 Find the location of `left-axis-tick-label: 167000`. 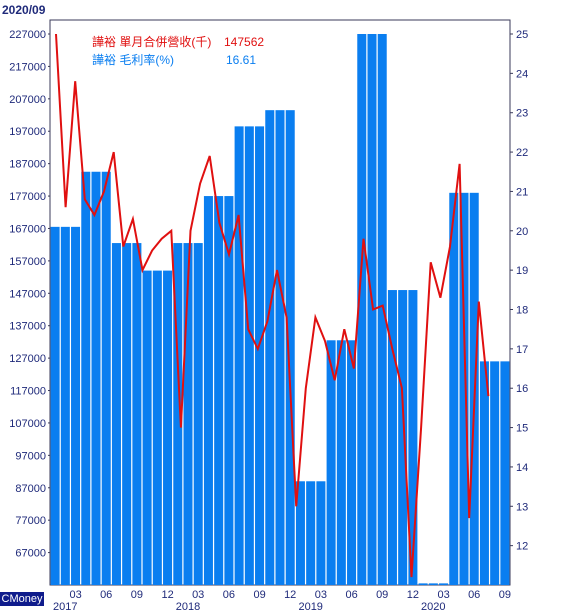

left-axis-tick-label: 167000 is located at coordinates (27, 230).